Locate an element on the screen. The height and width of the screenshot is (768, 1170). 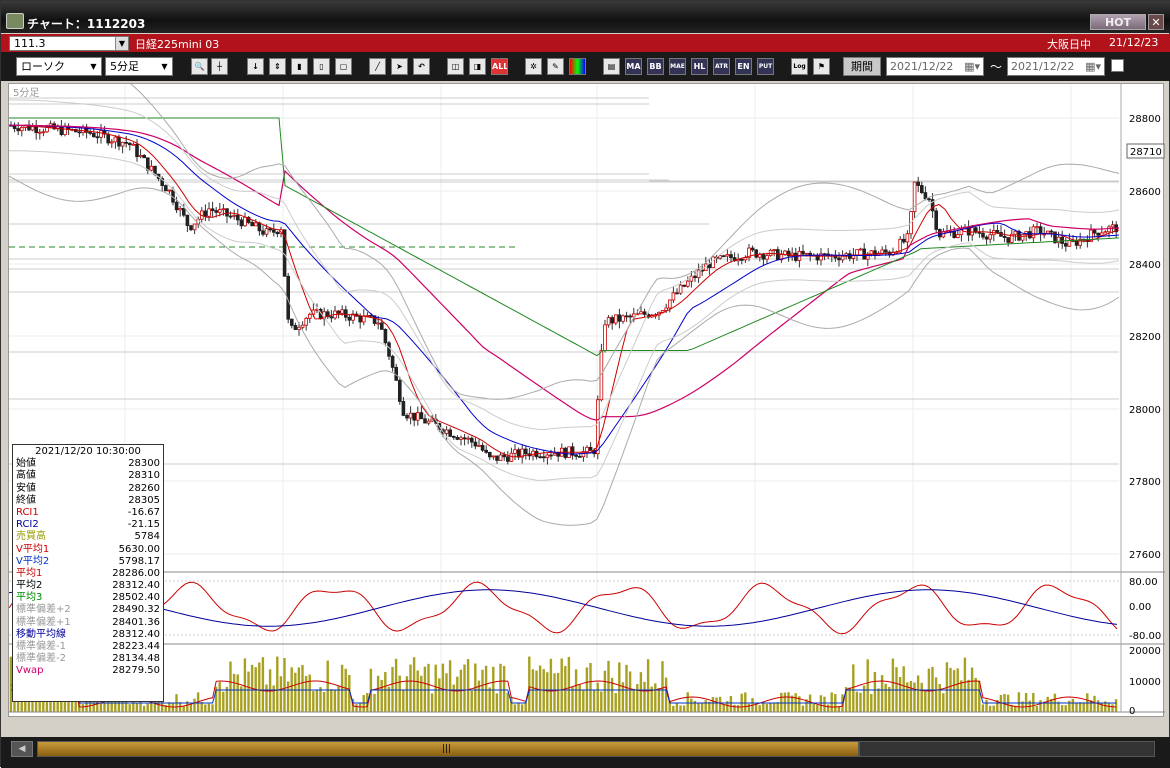
mae-button: MAE is located at coordinates (677, 66).